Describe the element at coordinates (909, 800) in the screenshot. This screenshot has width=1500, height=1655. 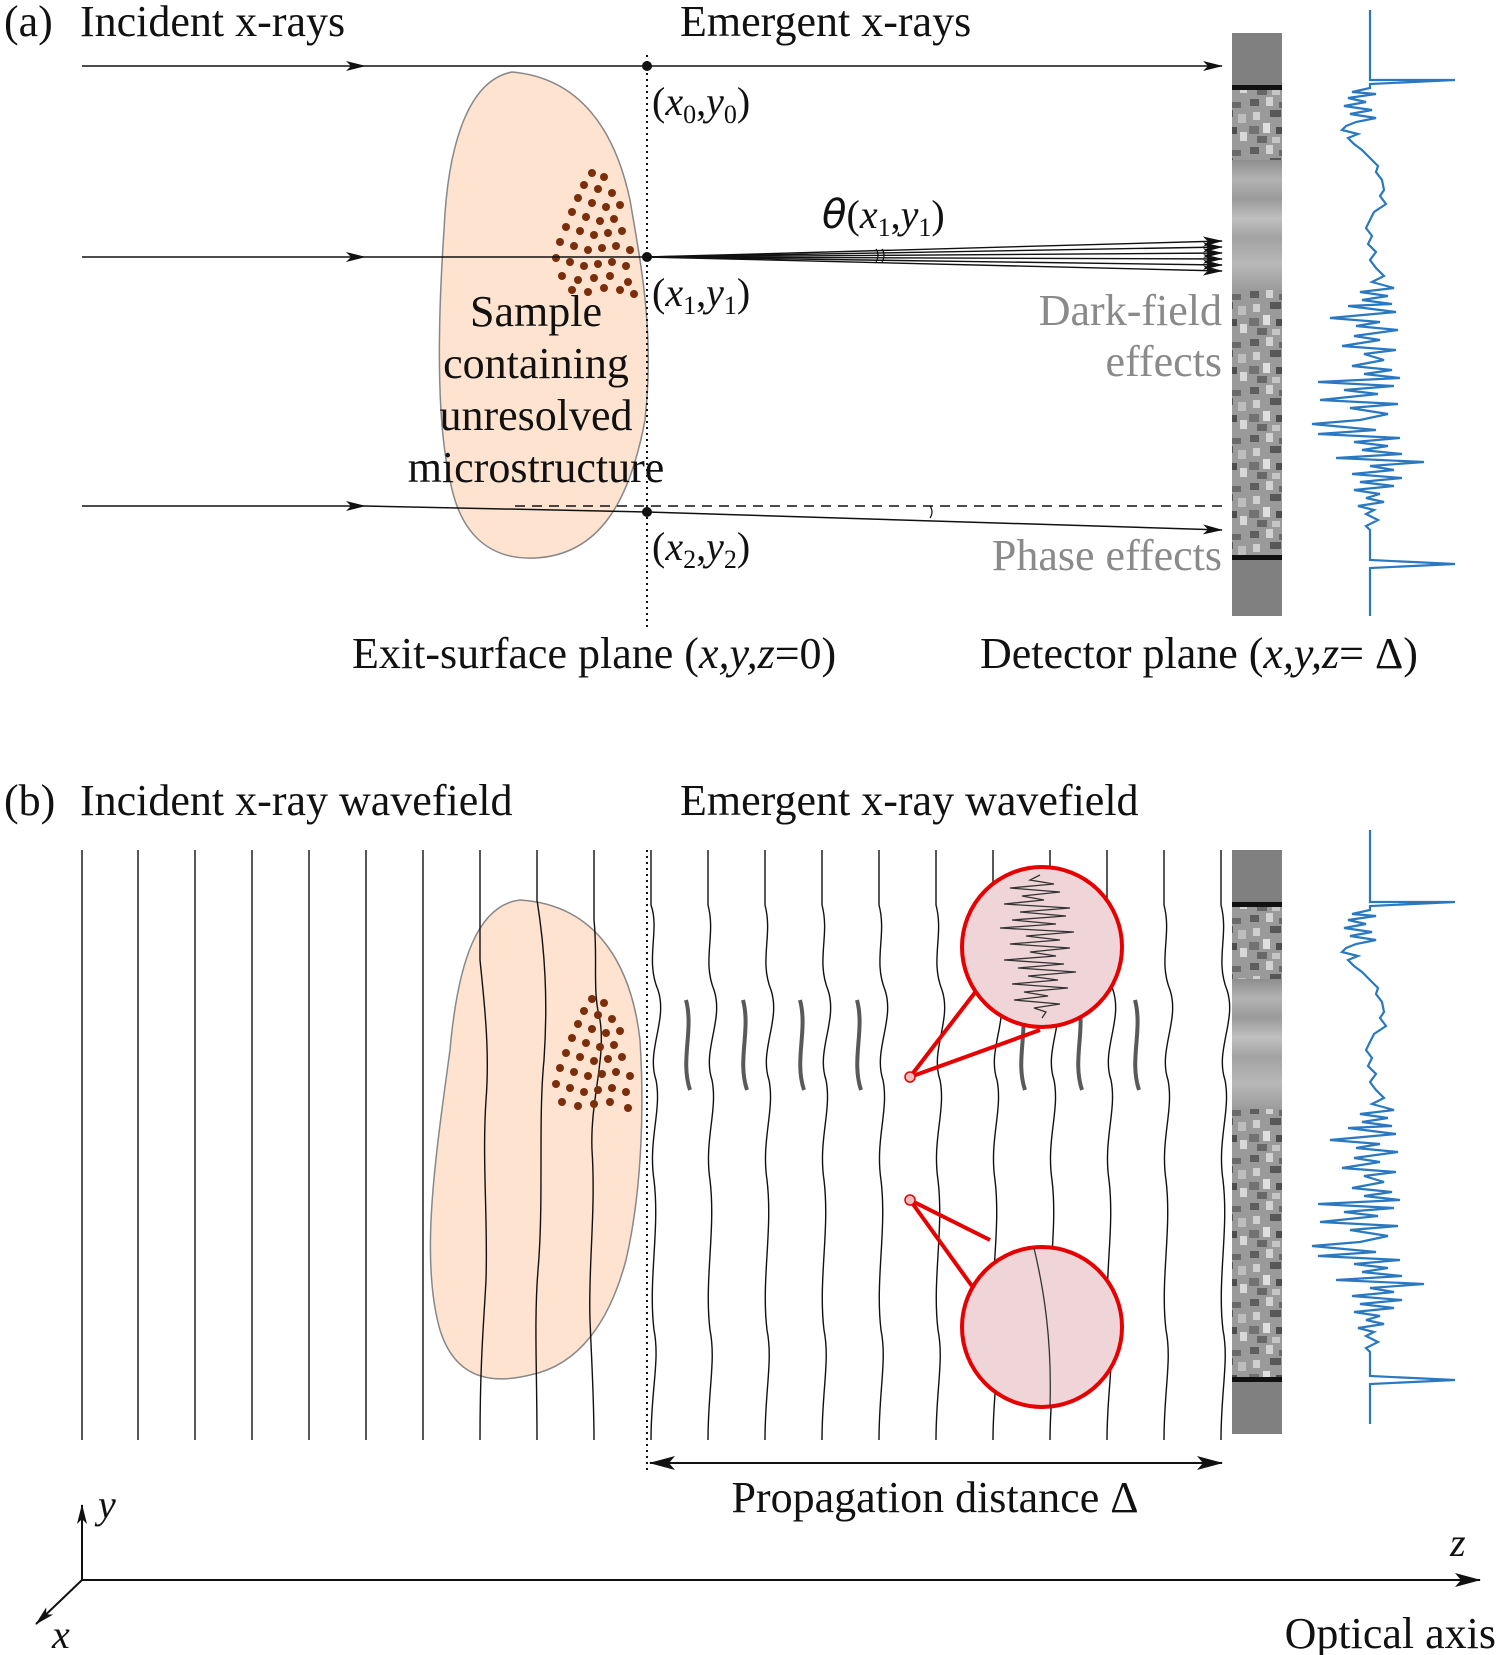
I see `emergent-wavefield-label: Emergent x-ray wavefield` at that location.